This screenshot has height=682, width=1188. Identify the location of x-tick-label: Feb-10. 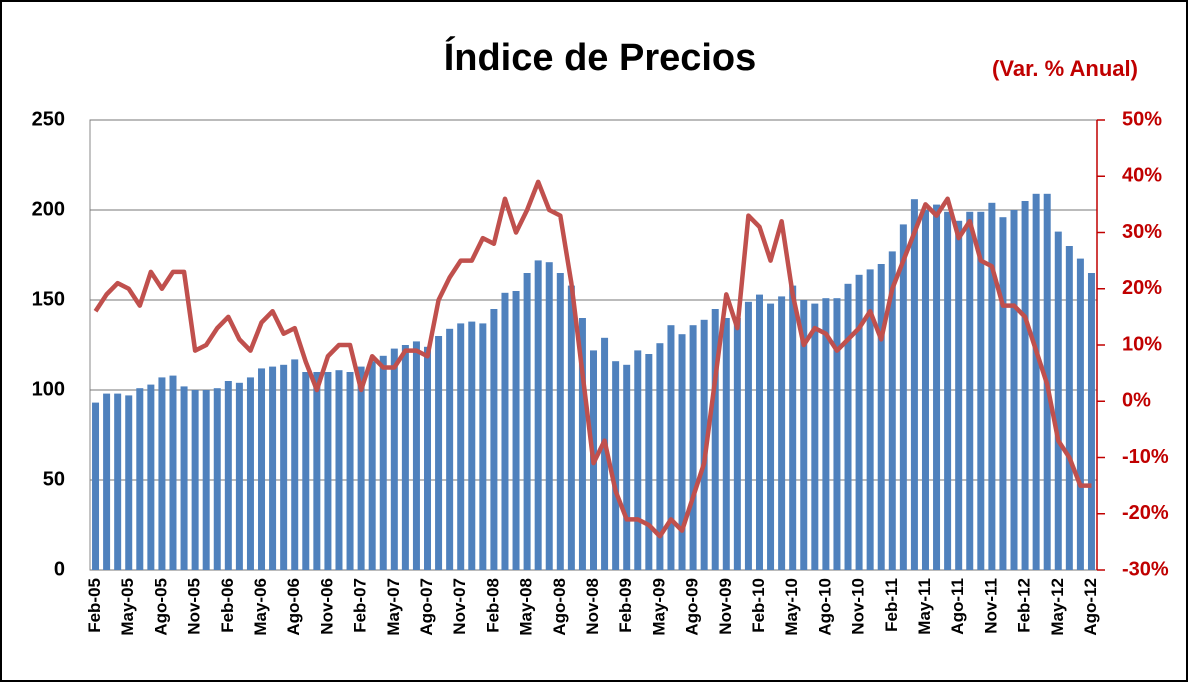
(758, 605).